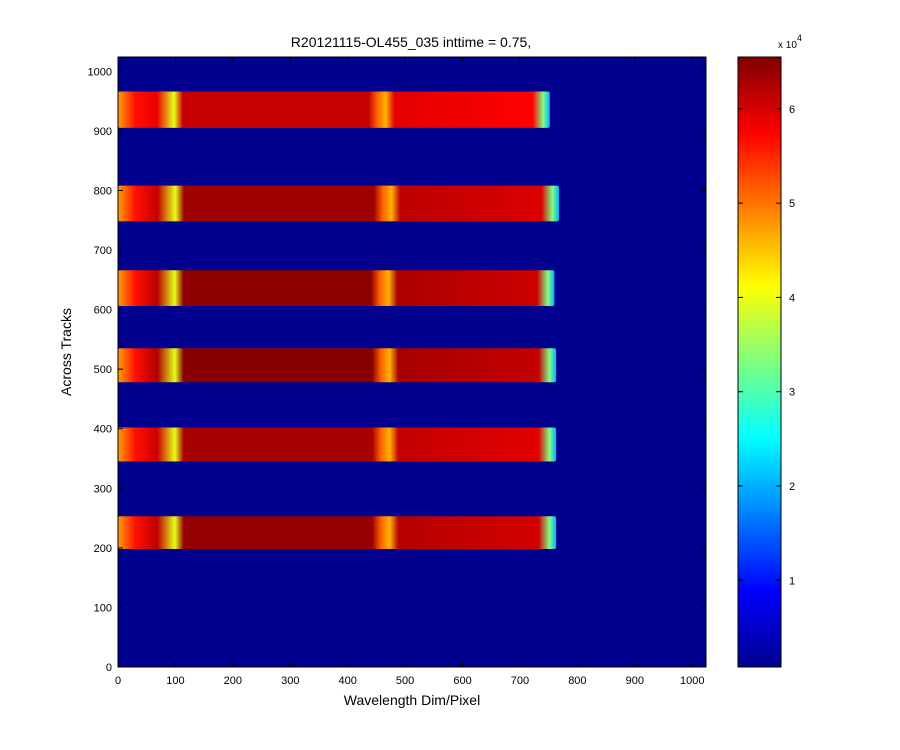 This screenshot has height=750, width=900. What do you see at coordinates (405, 681) in the screenshot?
I see `x-tick-label: 500` at bounding box center [405, 681].